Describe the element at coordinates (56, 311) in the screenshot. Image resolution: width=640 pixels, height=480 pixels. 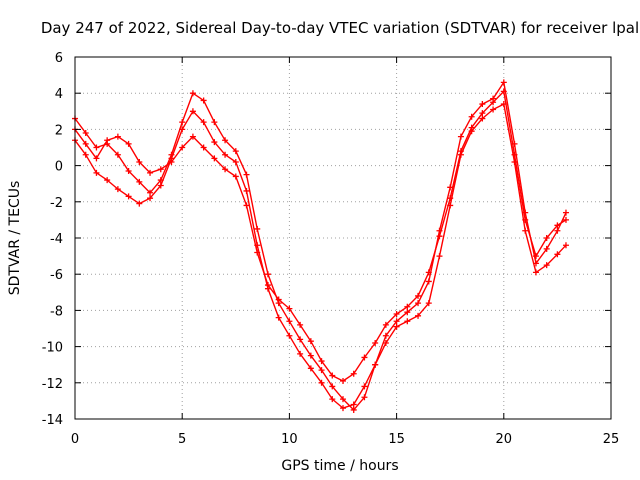
I see `y-tick-label: -8` at that location.